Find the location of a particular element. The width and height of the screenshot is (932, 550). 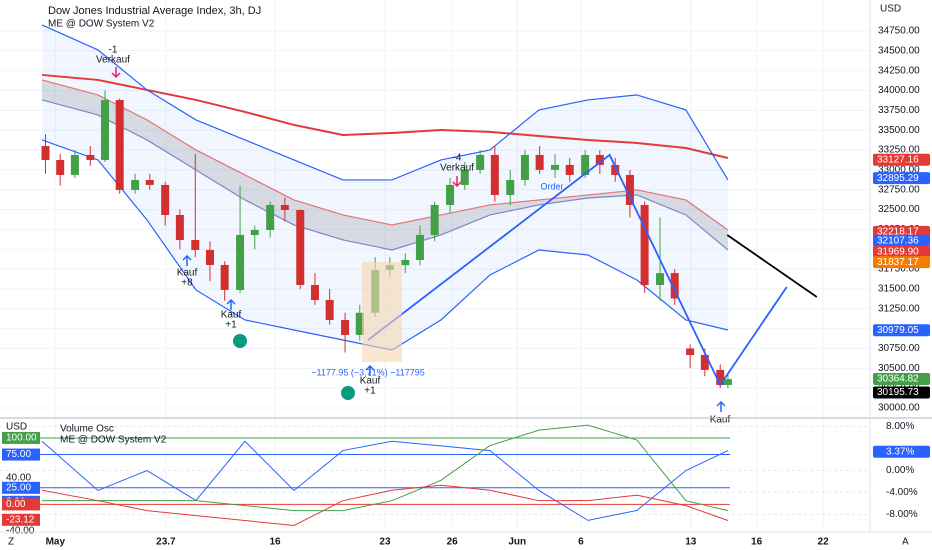

osc-currency: USD is located at coordinates (16, 427).